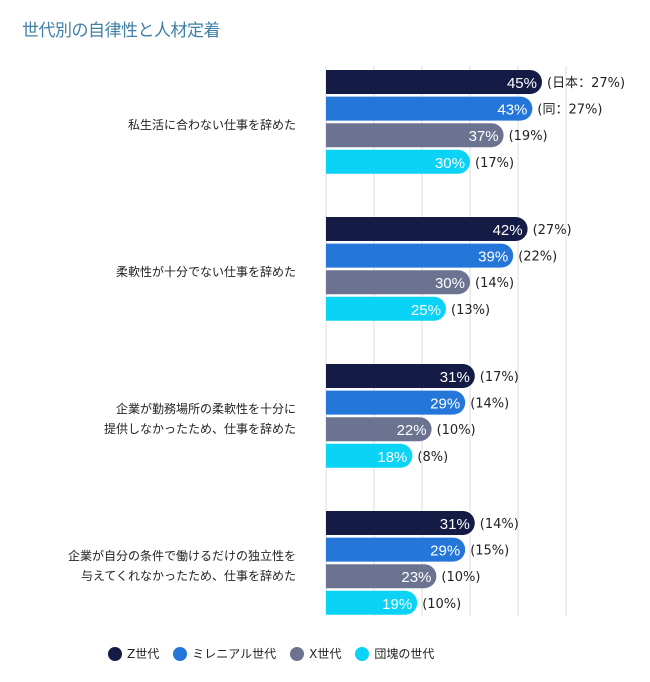 This screenshot has width=650, height=682. Describe the element at coordinates (484, 136) in the screenshot. I see `data-label: 37%` at that location.